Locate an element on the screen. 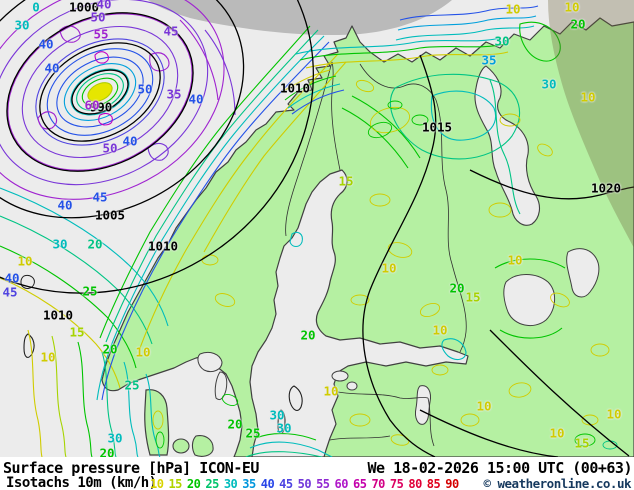 The image size is (634, 490). land-zealand is located at coordinates (202, 446).